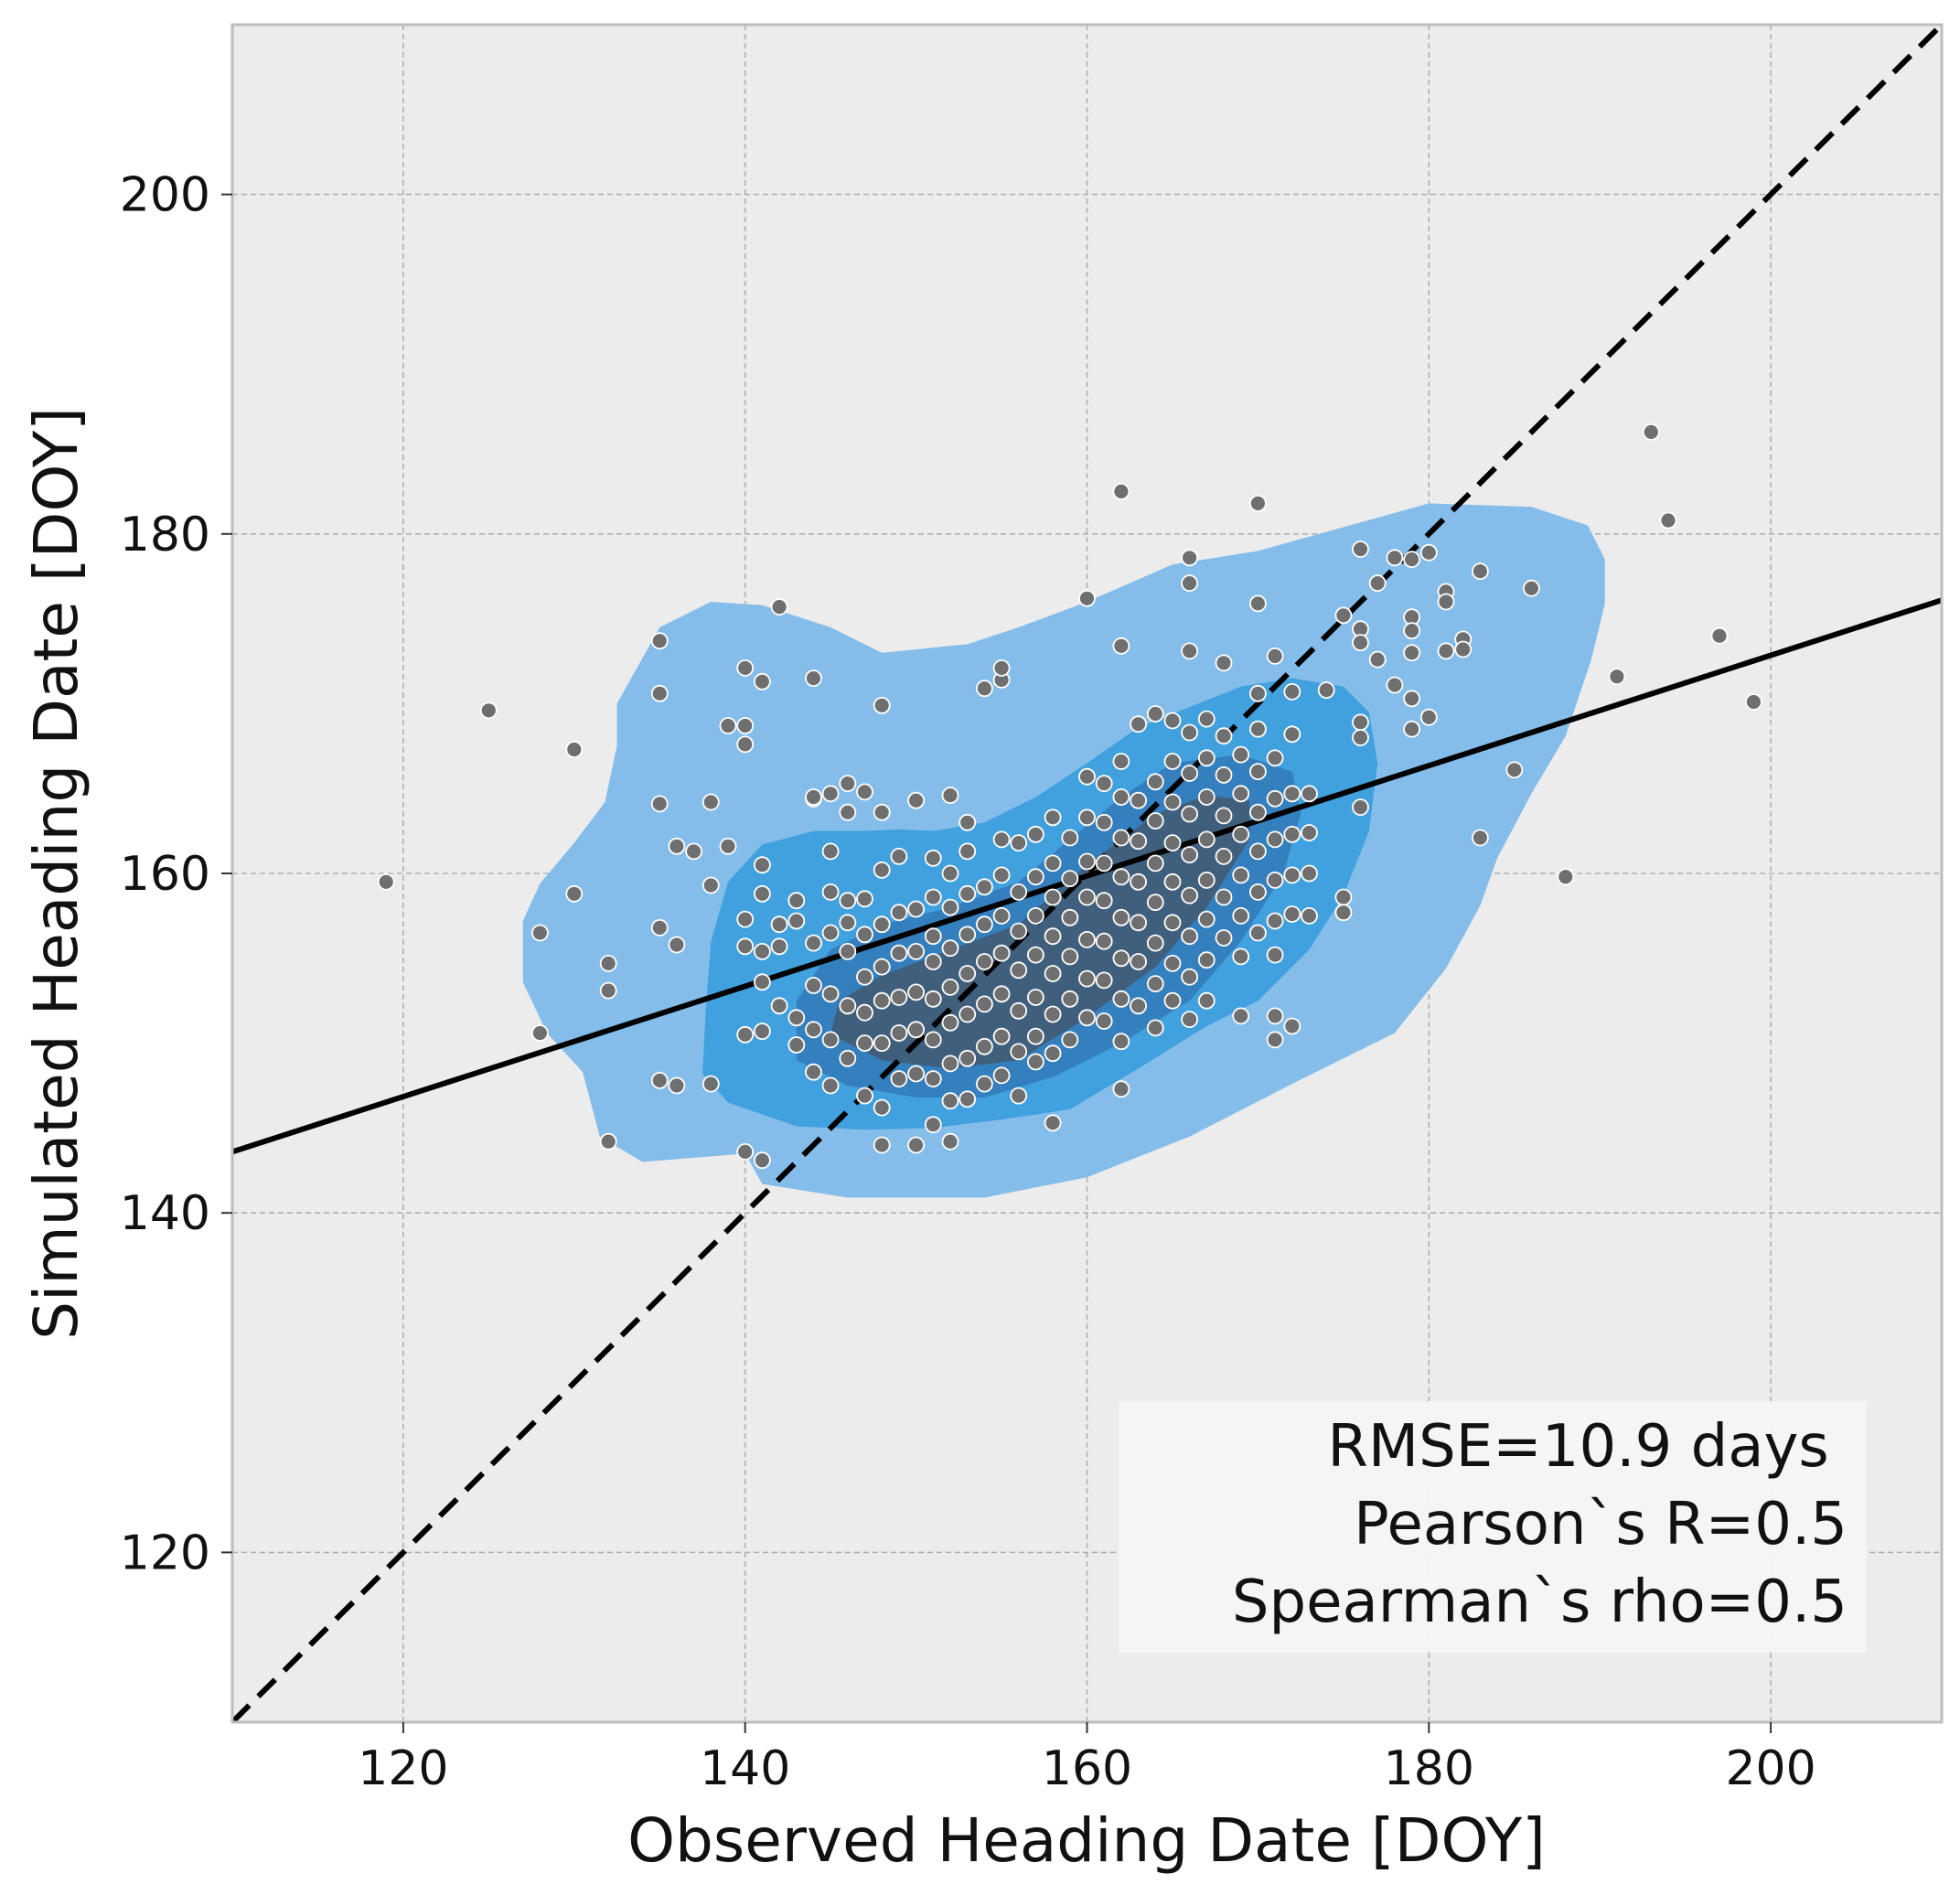  What do you see at coordinates (56, 873) in the screenshot?
I see `y-axis-label: Simulated Heading Date [DOY]` at bounding box center [56, 873].